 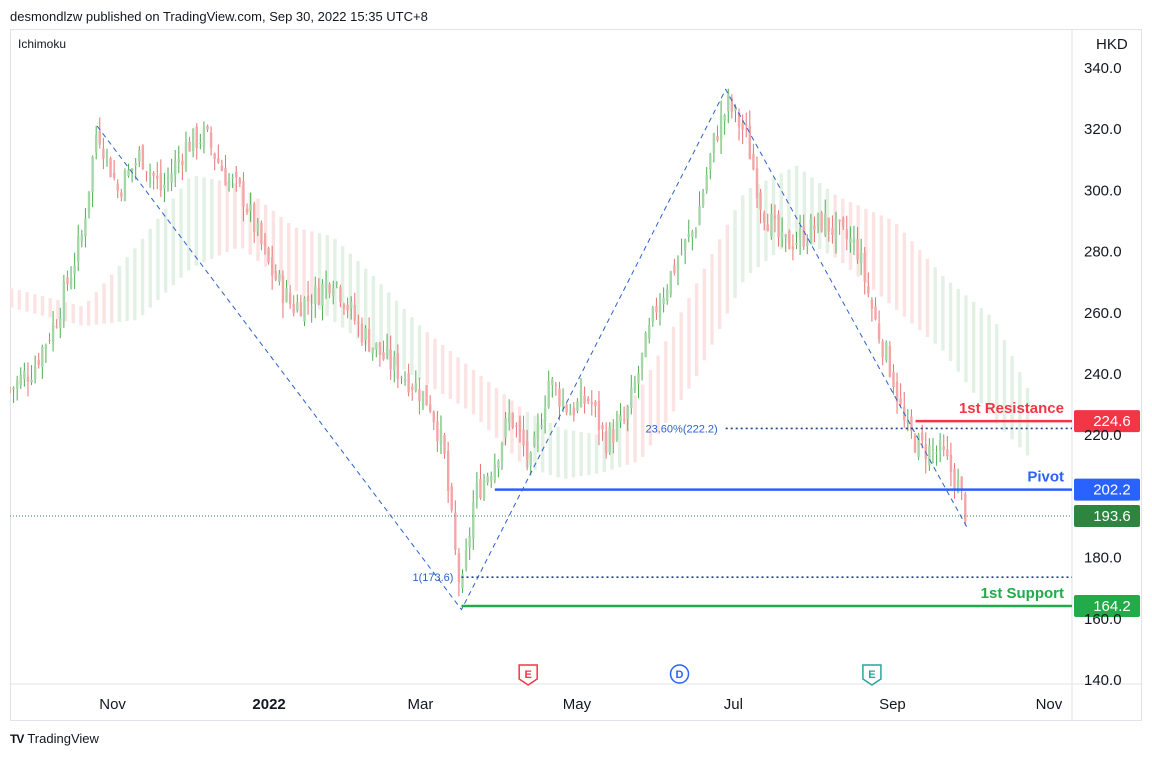 What do you see at coordinates (1107, 515) in the screenshot?
I see `current-price-tag` at bounding box center [1107, 515].